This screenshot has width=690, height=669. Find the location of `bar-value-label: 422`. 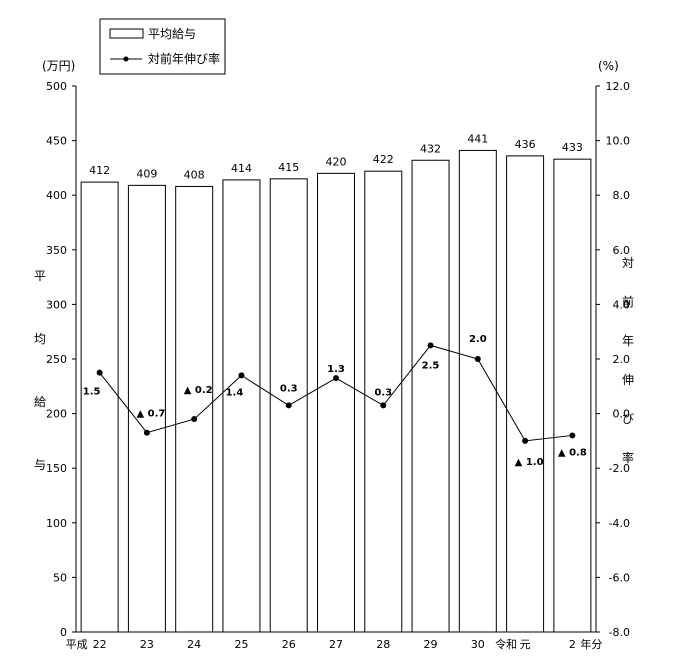

bar-value-label: 422 is located at coordinates (383, 159).